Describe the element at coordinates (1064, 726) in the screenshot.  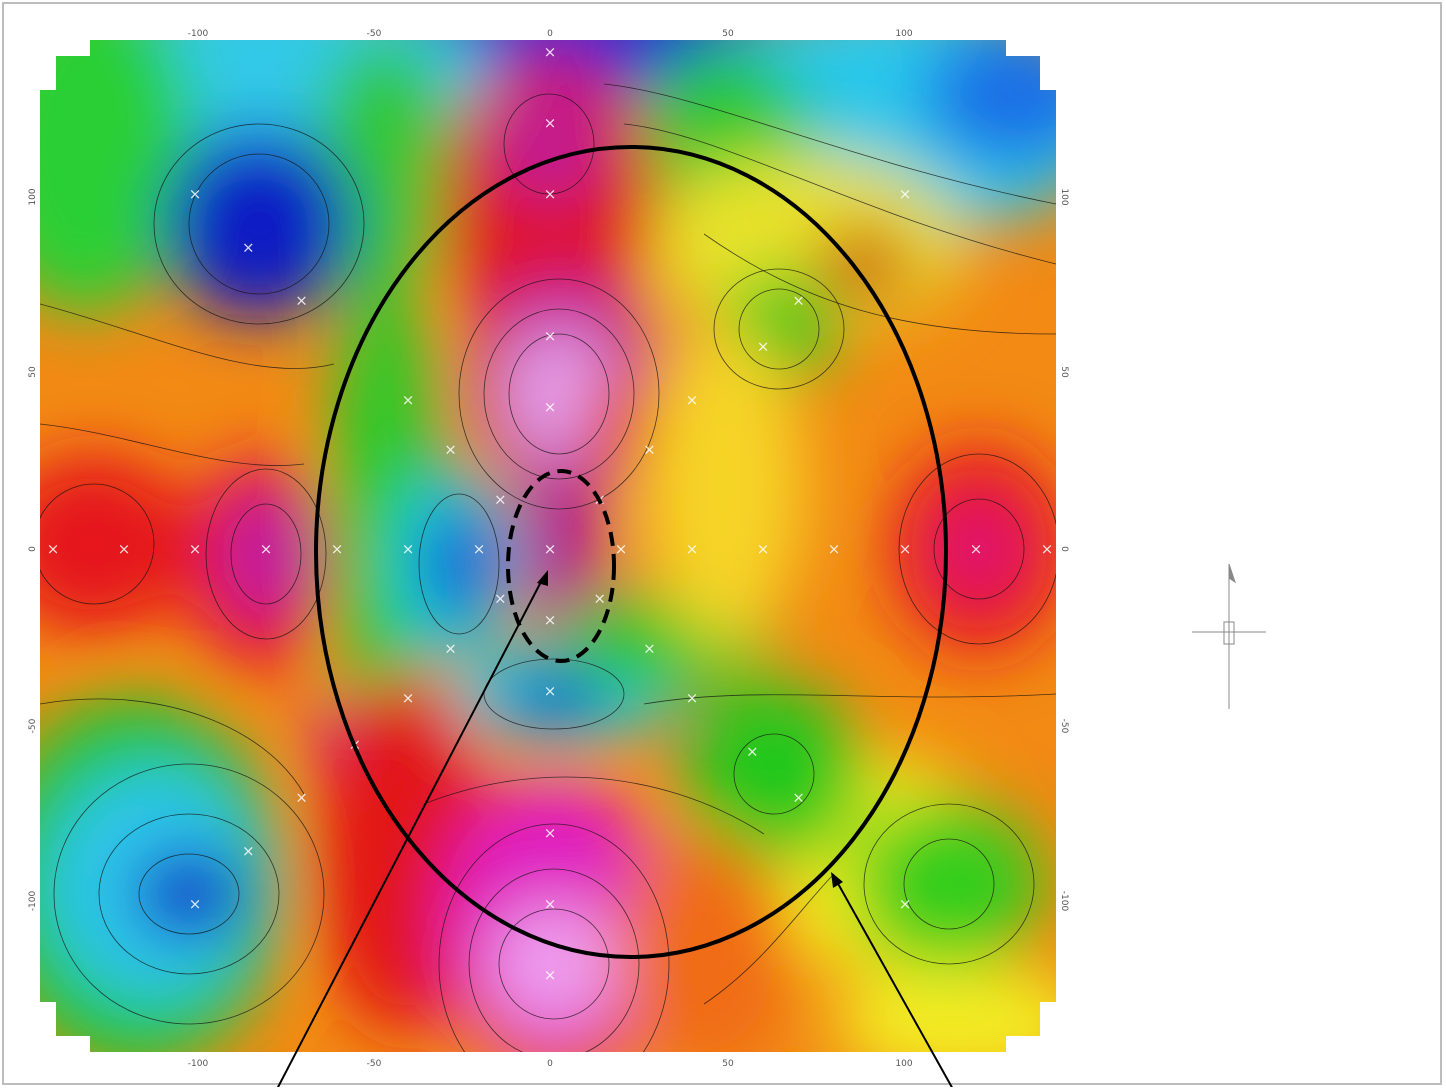
I see `right-tick-label: -50` at that location.